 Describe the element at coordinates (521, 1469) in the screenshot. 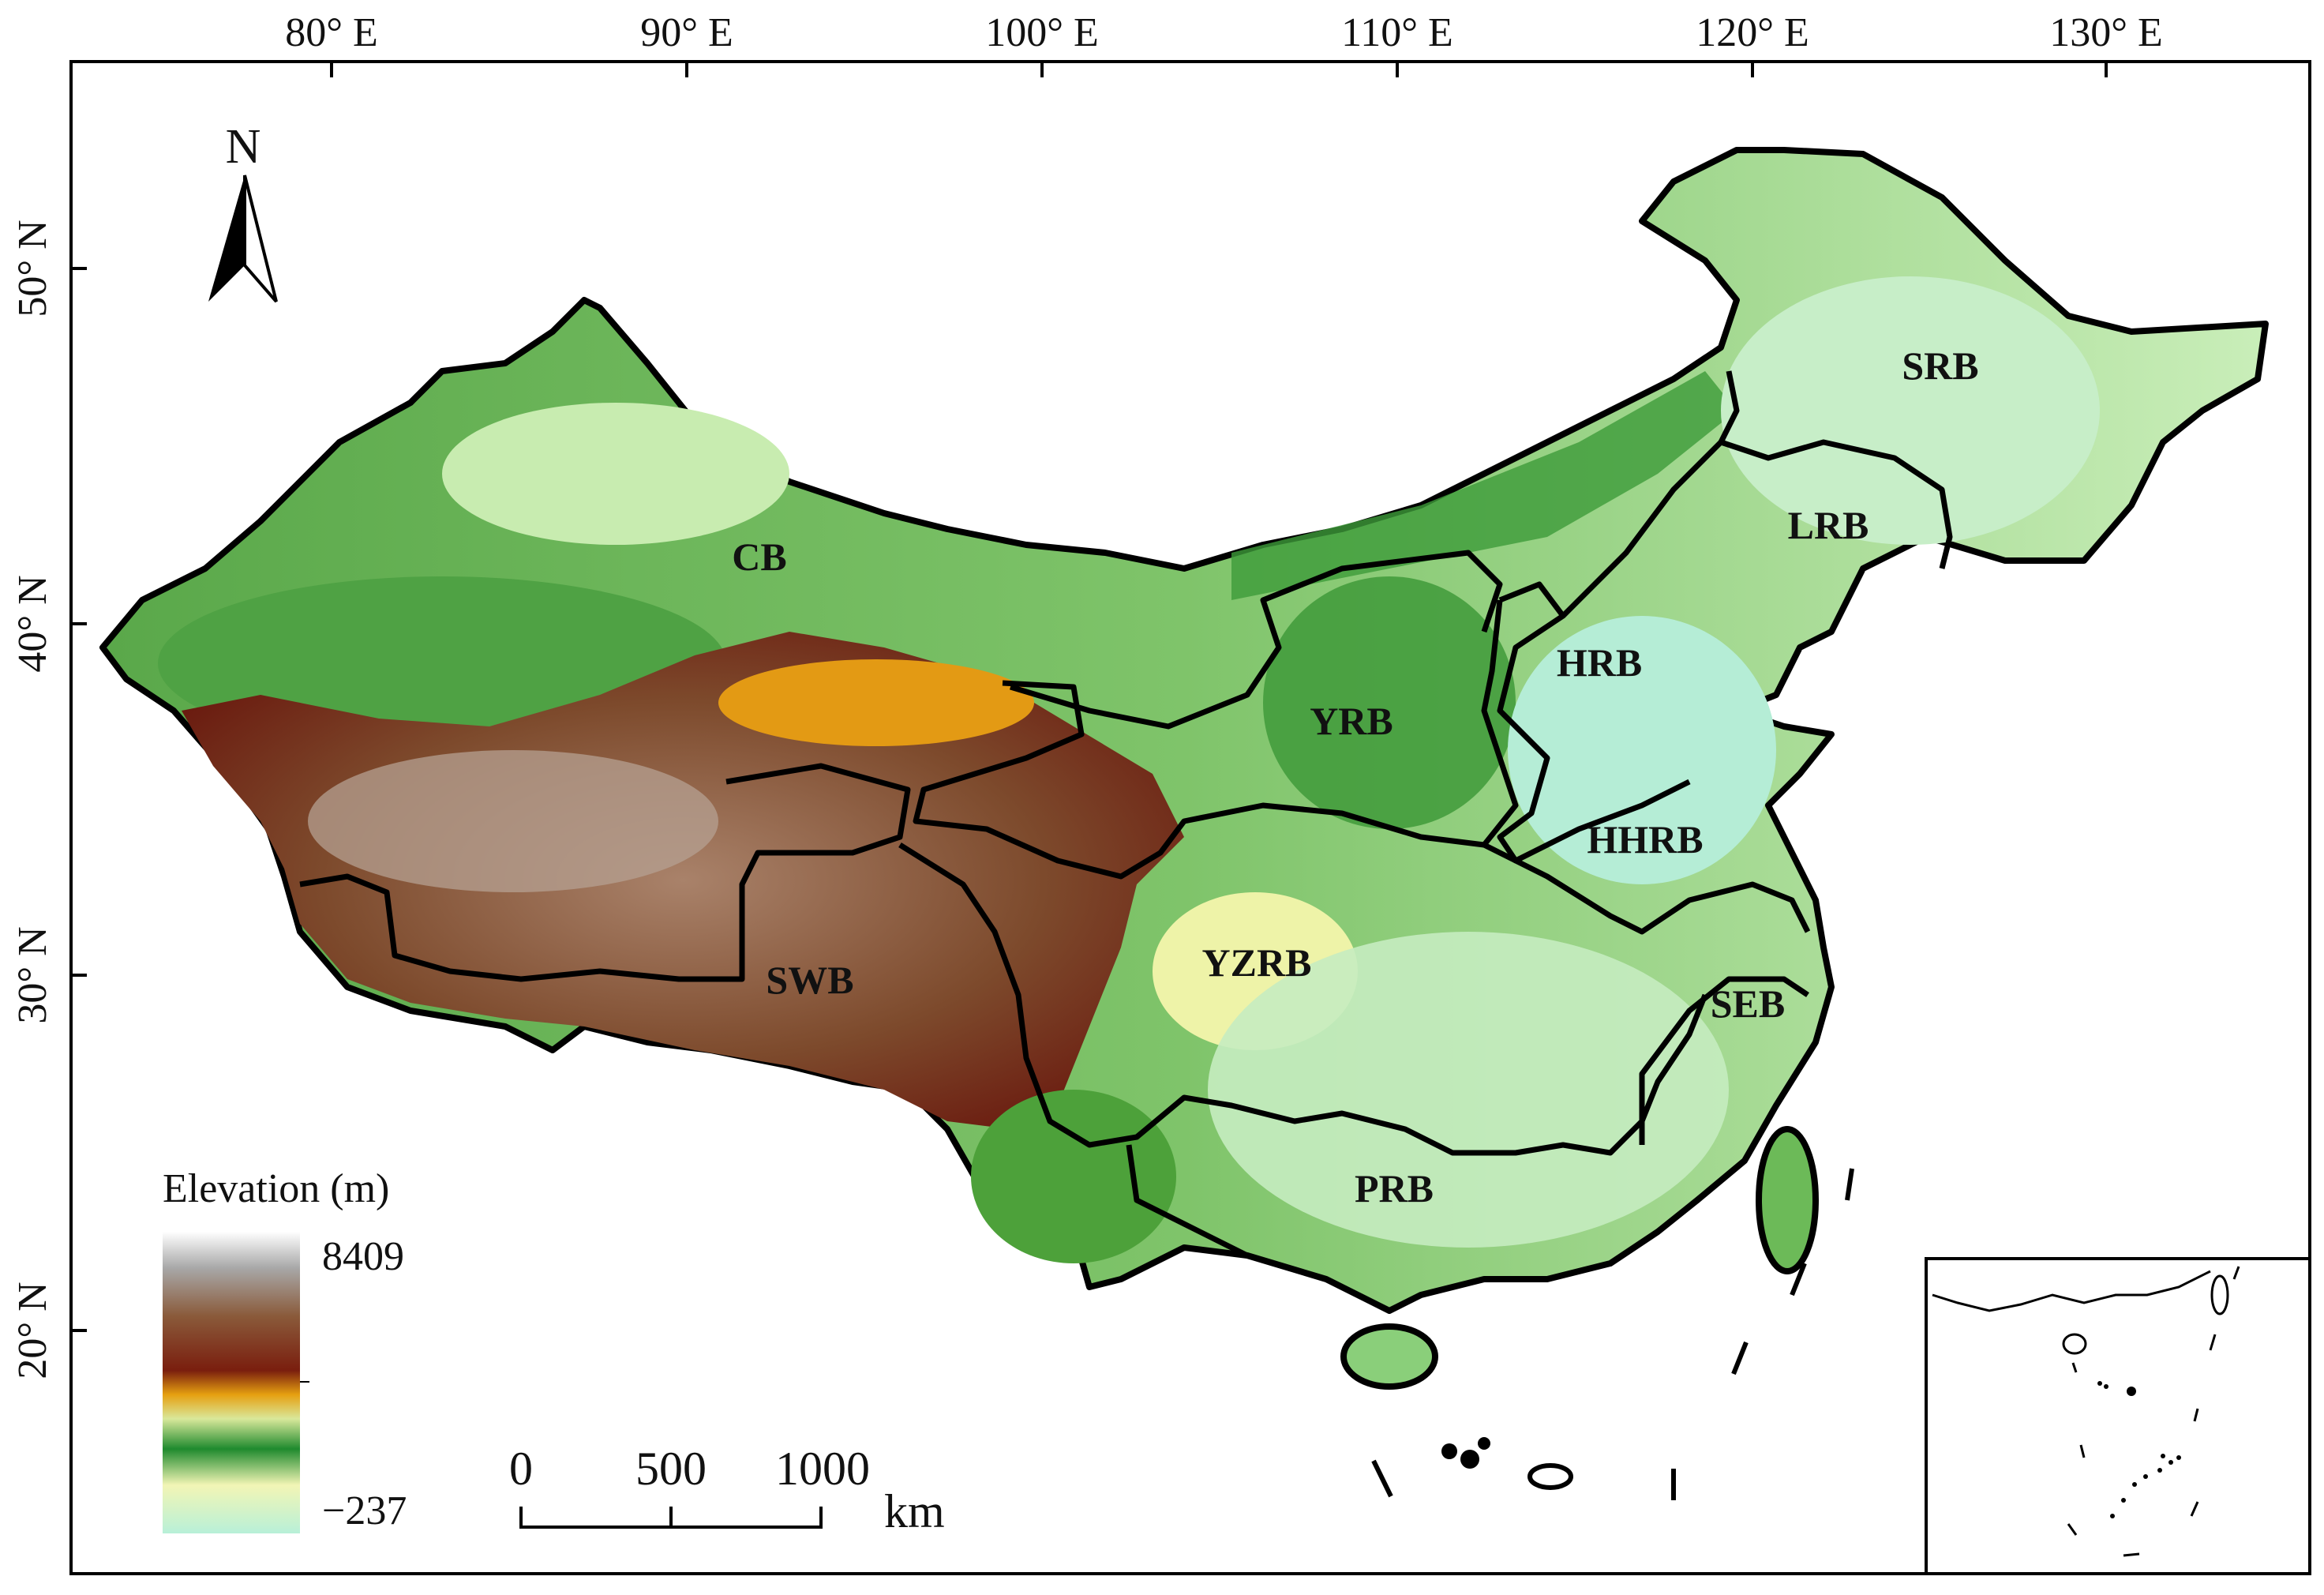

I see `scale-label-0: 0` at that location.